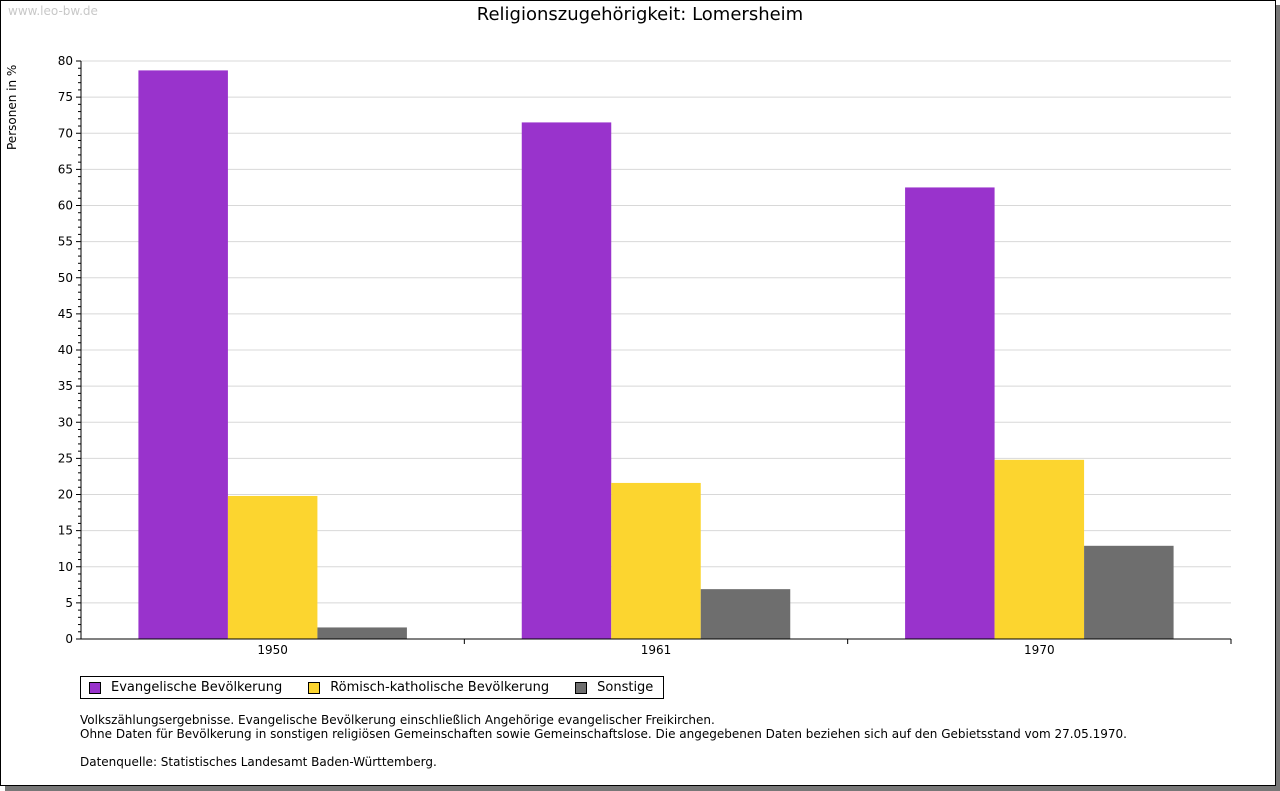 This screenshot has height=791, width=1280. I want to click on y-tick-label: 60, so click(65, 206).